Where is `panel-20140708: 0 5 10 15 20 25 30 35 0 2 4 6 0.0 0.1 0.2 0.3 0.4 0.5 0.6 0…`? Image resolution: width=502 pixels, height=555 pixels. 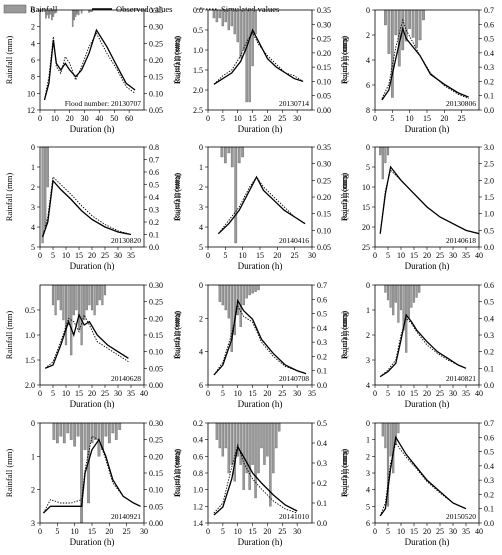
panel-20140708: 0 5 10 15 20 25 30 35 0 2 4 6 0.0 0.1 0.2 0.3 0.4 0.5 0.6 0… is located at coordinates (261, 345).